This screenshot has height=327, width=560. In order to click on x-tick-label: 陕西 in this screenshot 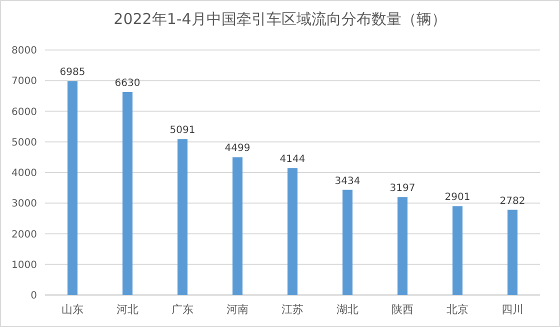, I will do `click(403, 309)`.